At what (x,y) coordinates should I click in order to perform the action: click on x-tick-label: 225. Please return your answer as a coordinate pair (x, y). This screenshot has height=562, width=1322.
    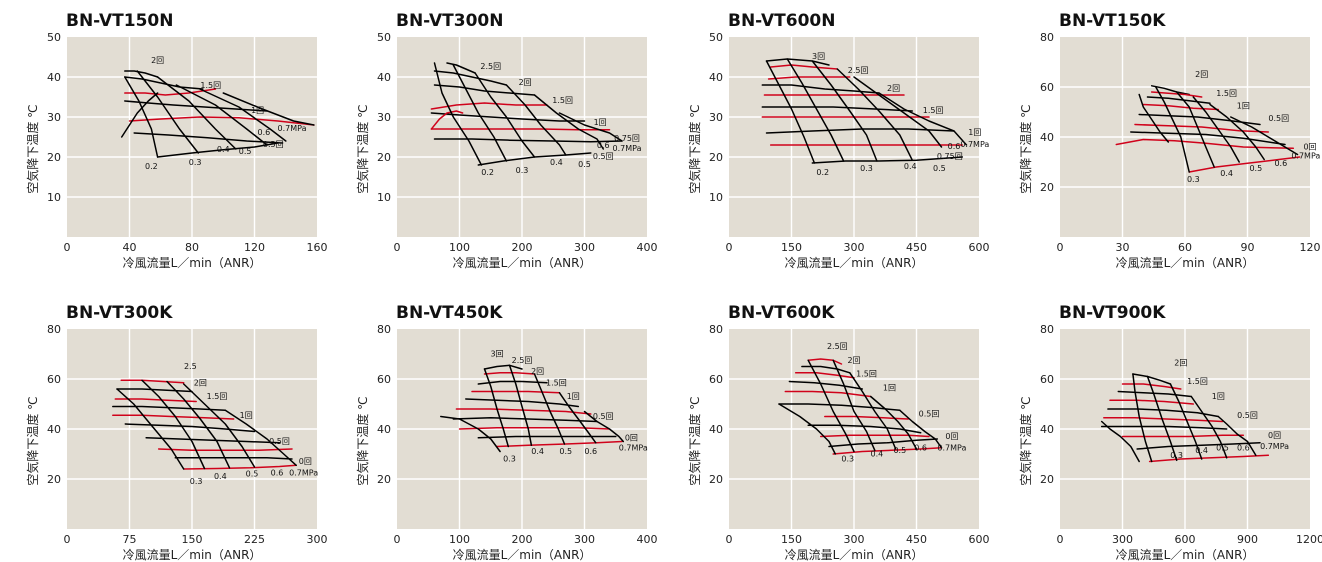
    Looking at the image, I should click on (254, 539).